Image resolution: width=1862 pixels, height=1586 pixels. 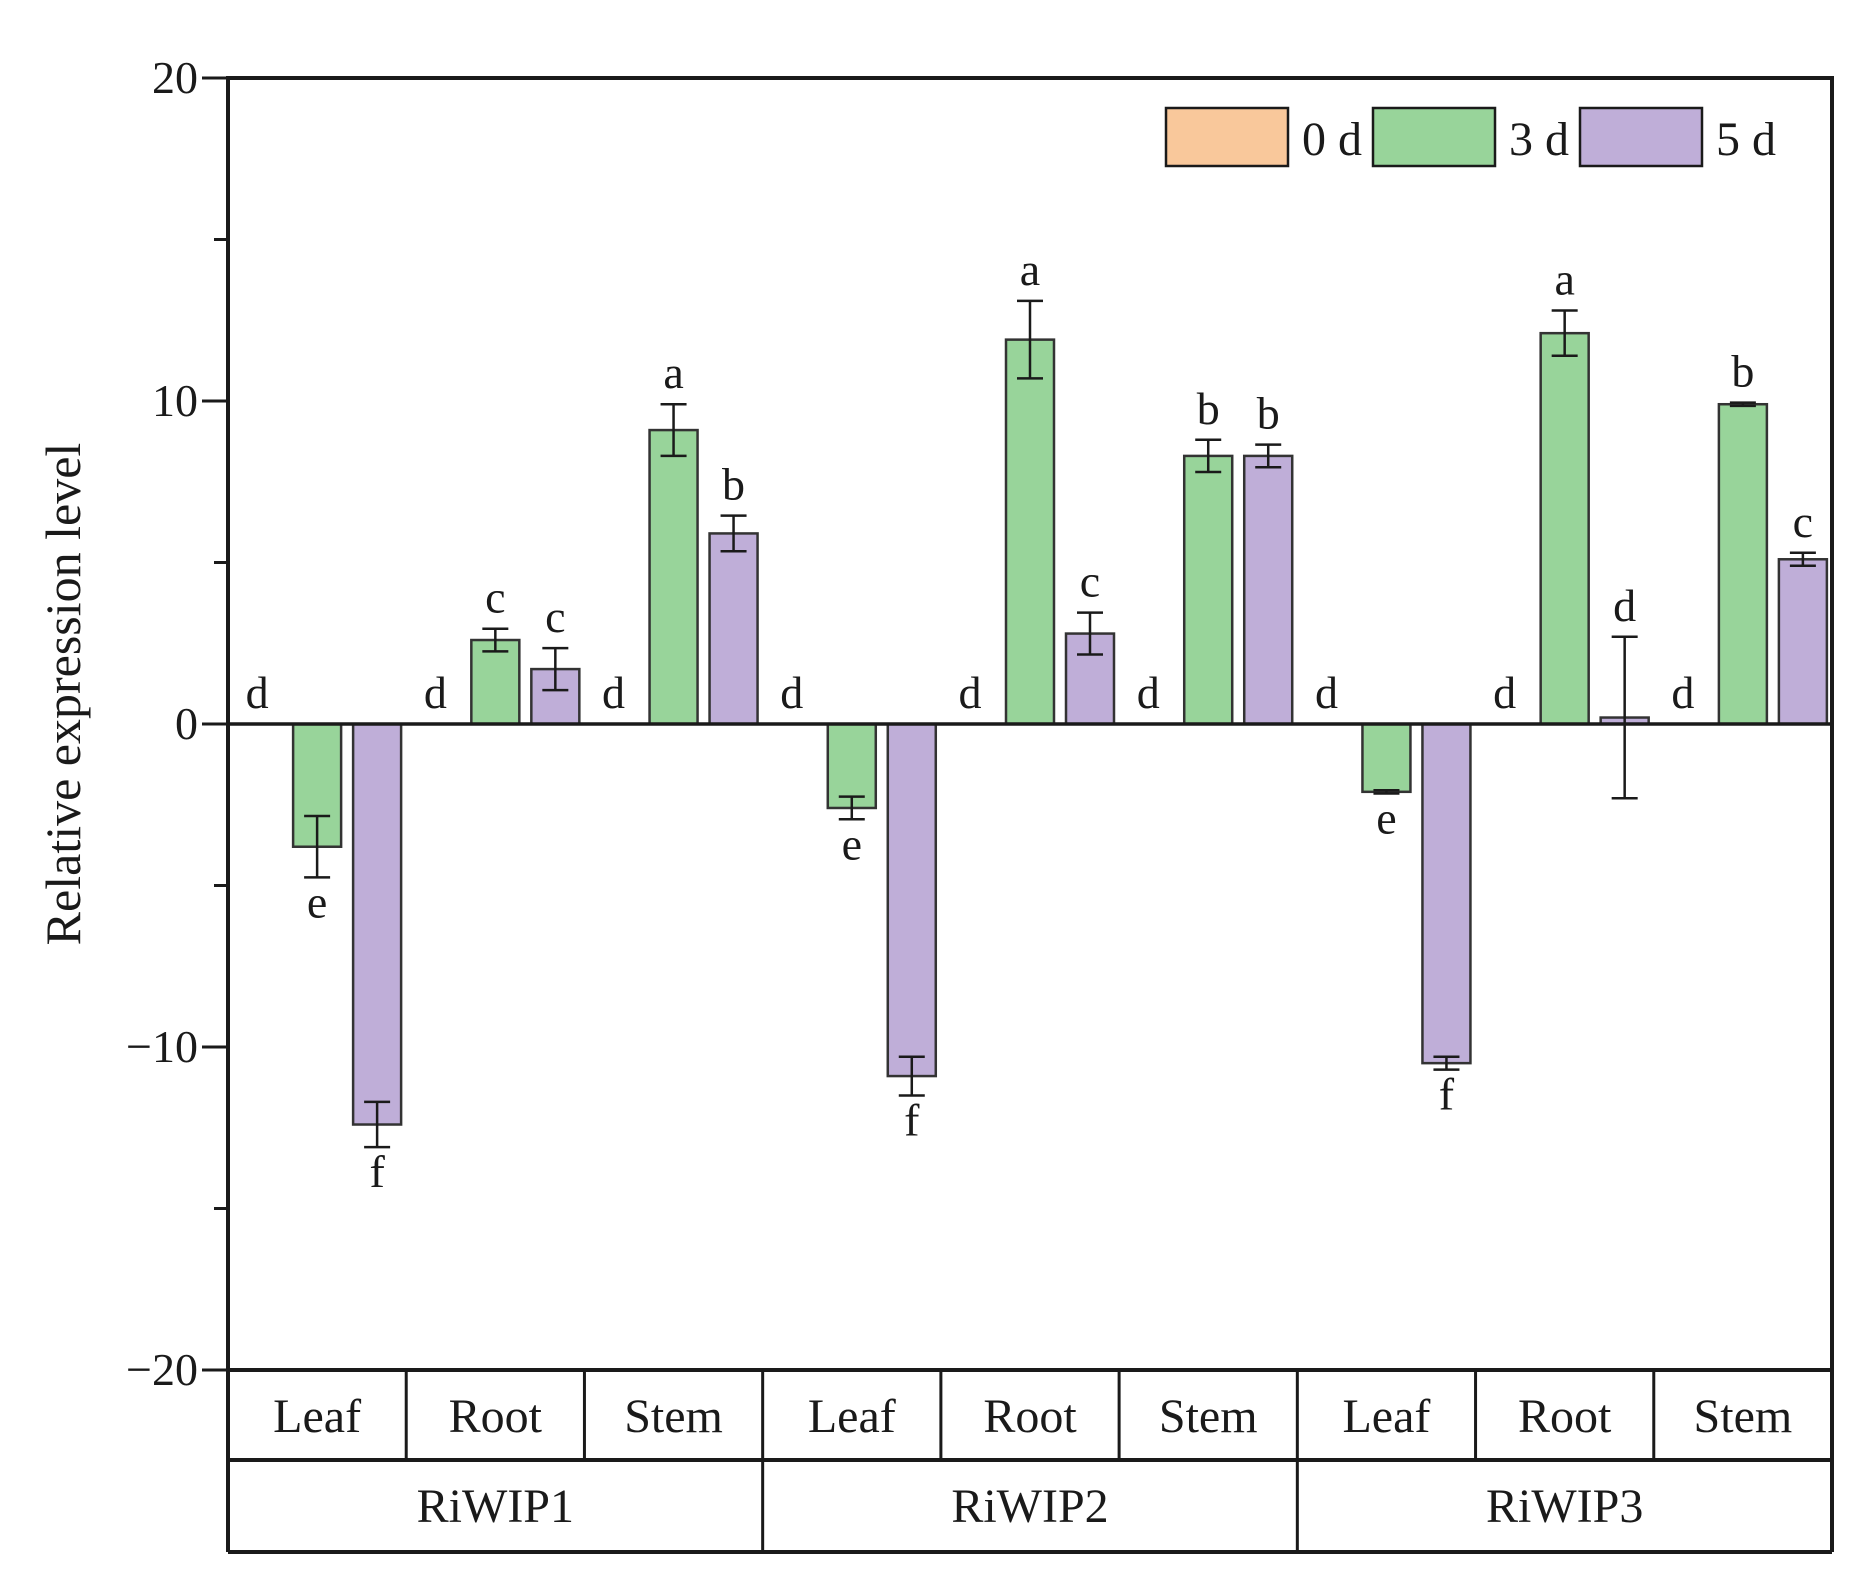 What do you see at coordinates (175, 77) in the screenshot?
I see `y-tick-label: 20` at bounding box center [175, 77].